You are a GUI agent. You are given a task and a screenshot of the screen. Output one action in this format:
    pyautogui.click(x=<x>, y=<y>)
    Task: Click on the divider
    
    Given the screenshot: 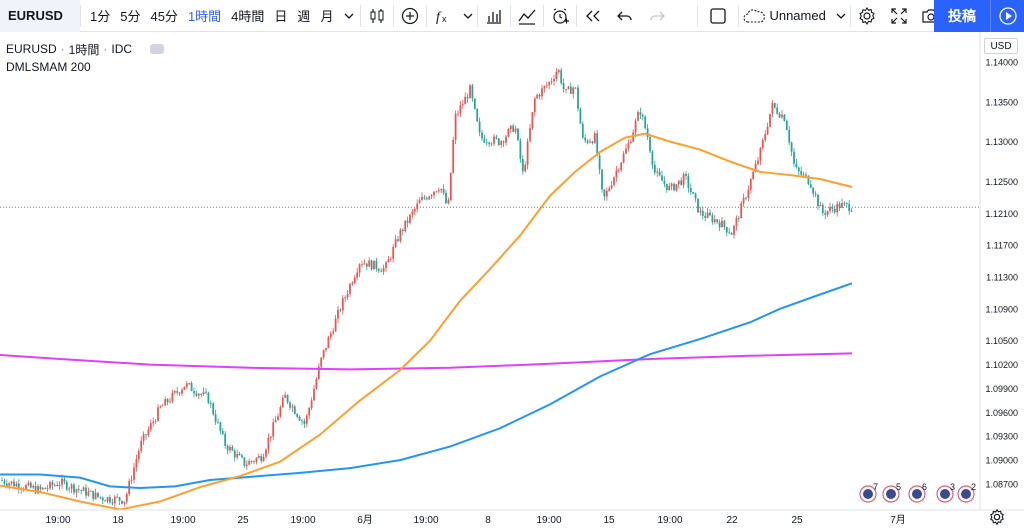 What is the action you would take?
    pyautogui.click(x=361, y=15)
    